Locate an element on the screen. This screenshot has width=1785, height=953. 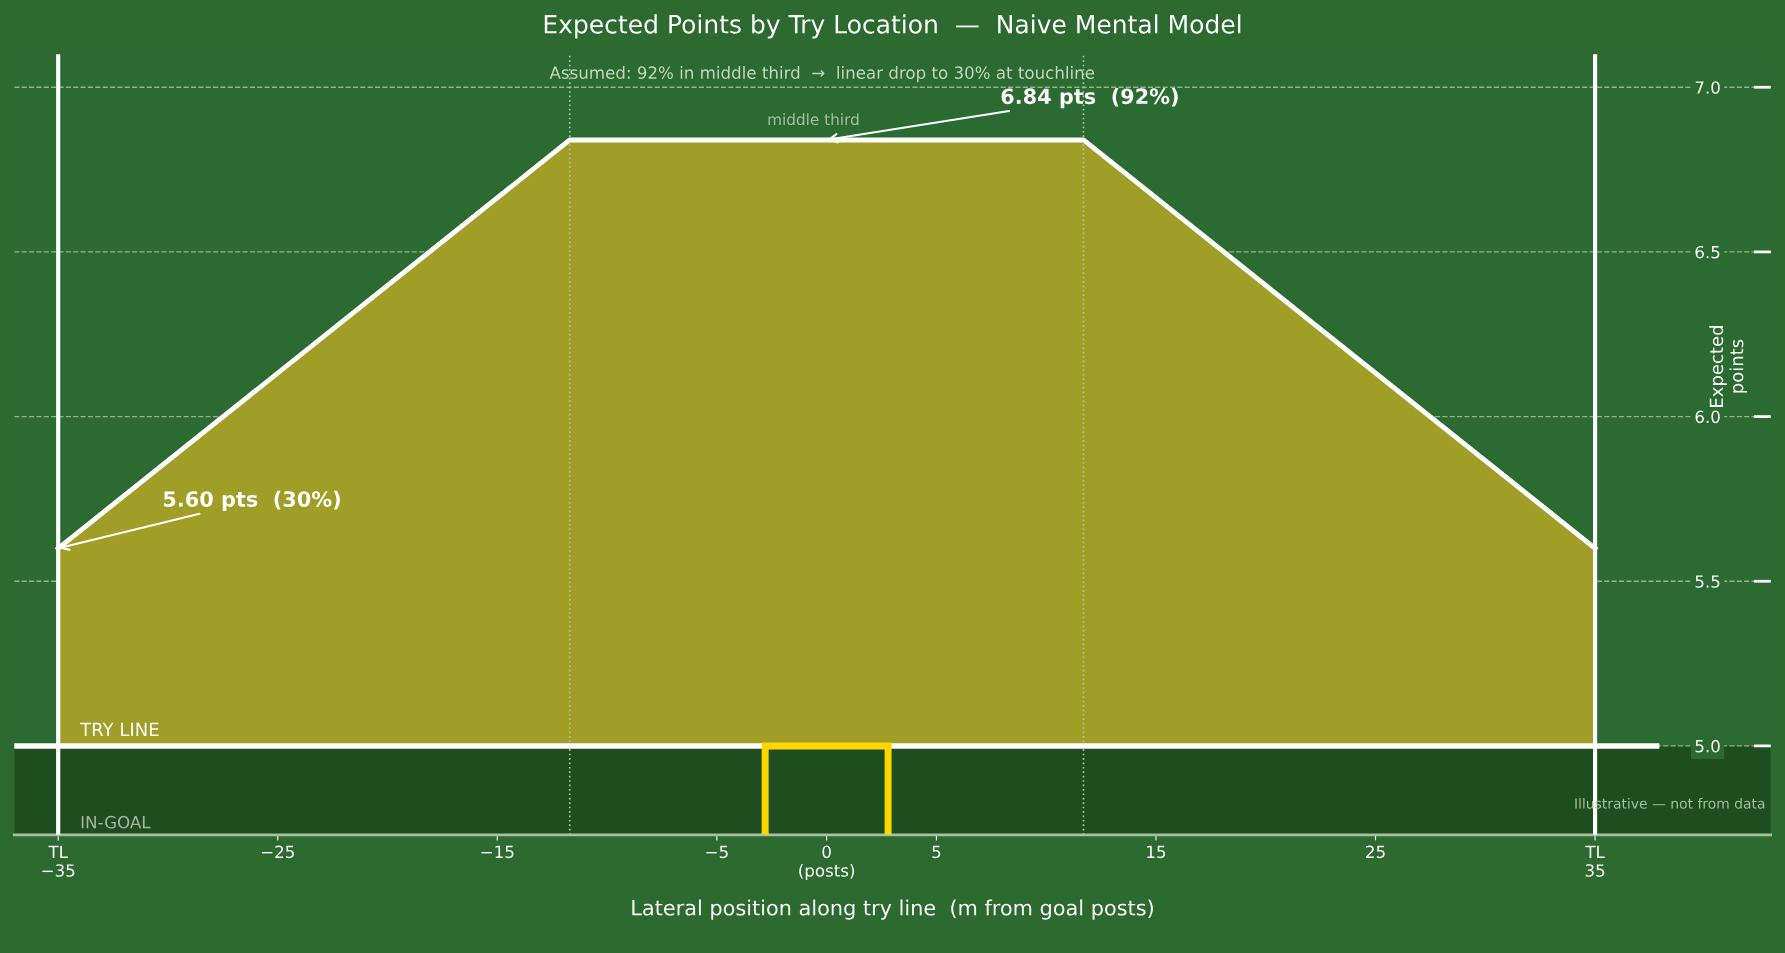
chart-title: Expected Points by Try Location — Naive Mental Model is located at coordinates (892, 26).